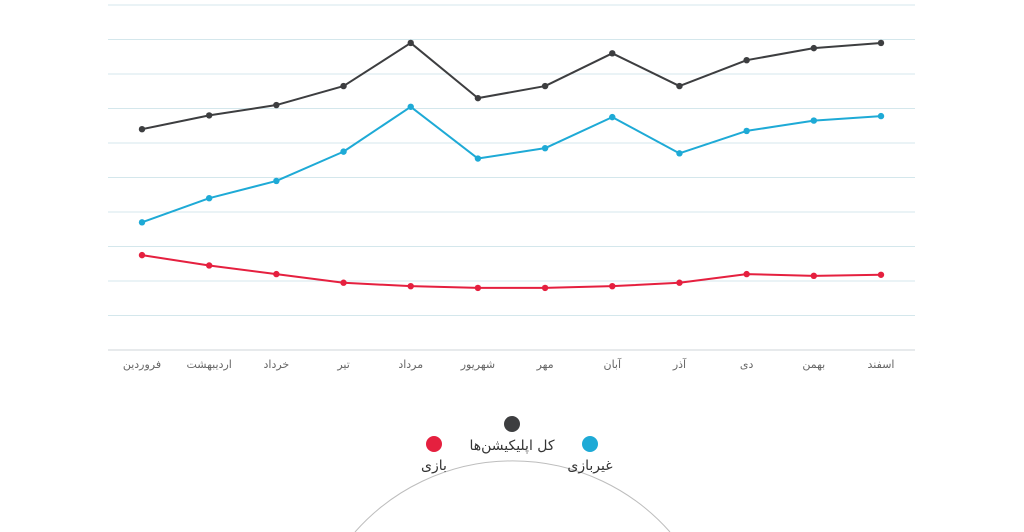 Image resolution: width=1024 pixels, height=532 pixels. I want to click on x-tick-label: فروردین, so click(142, 364).